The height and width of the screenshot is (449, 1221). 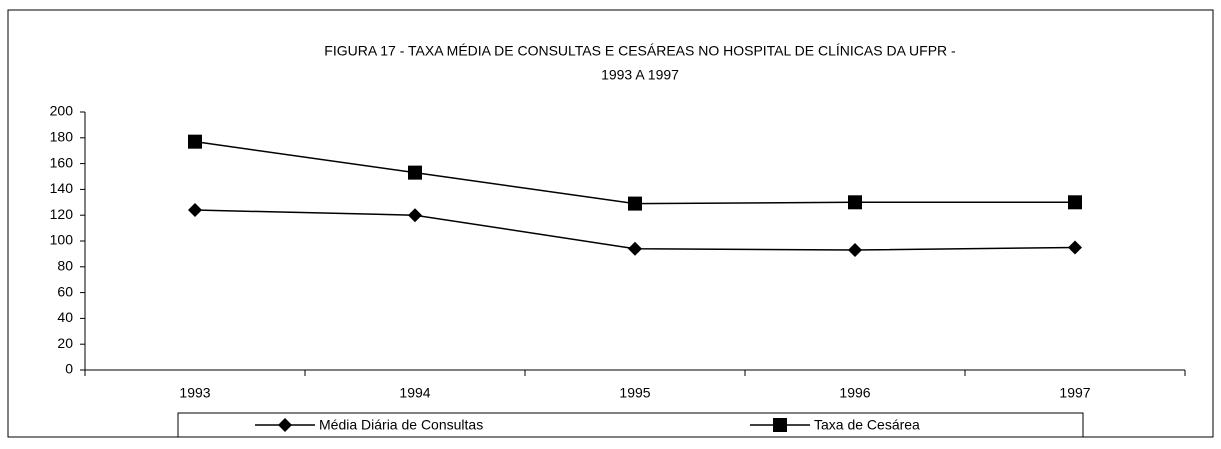 What do you see at coordinates (194, 393) in the screenshot?
I see `x-tick-label: 1993` at bounding box center [194, 393].